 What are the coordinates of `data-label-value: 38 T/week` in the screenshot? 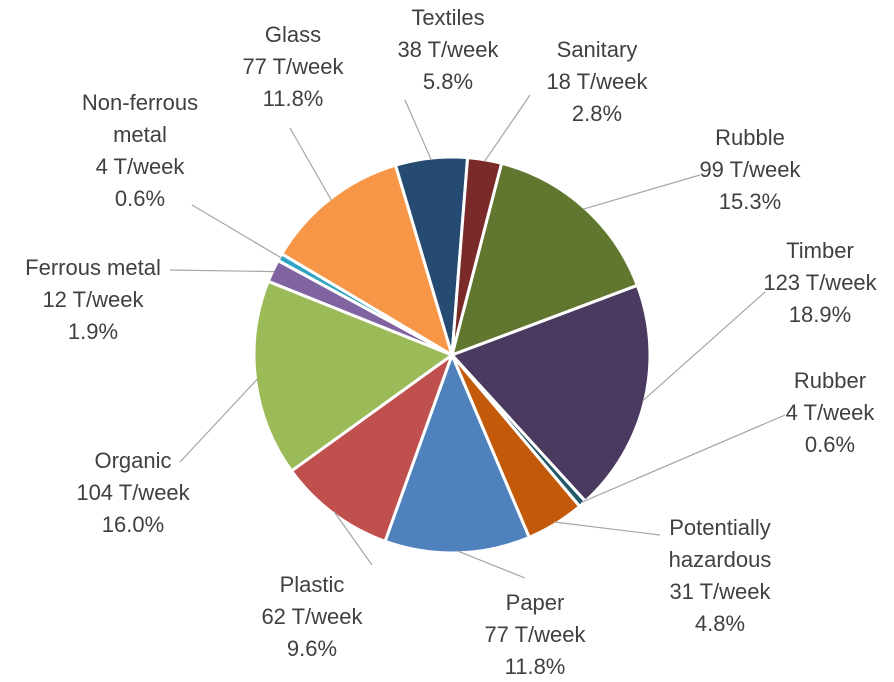 It's located at (448, 49).